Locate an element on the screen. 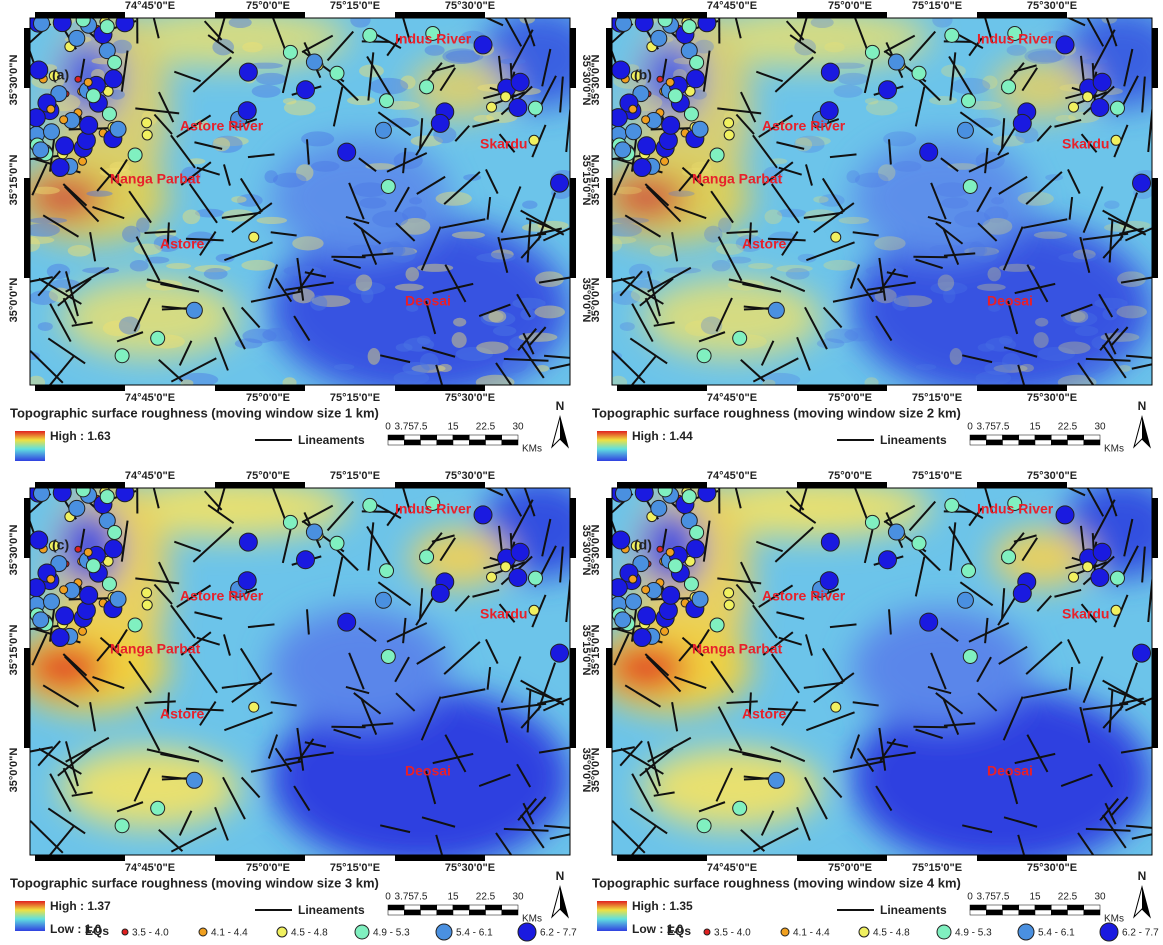  scale-label: 15 is located at coordinates (1035, 897).